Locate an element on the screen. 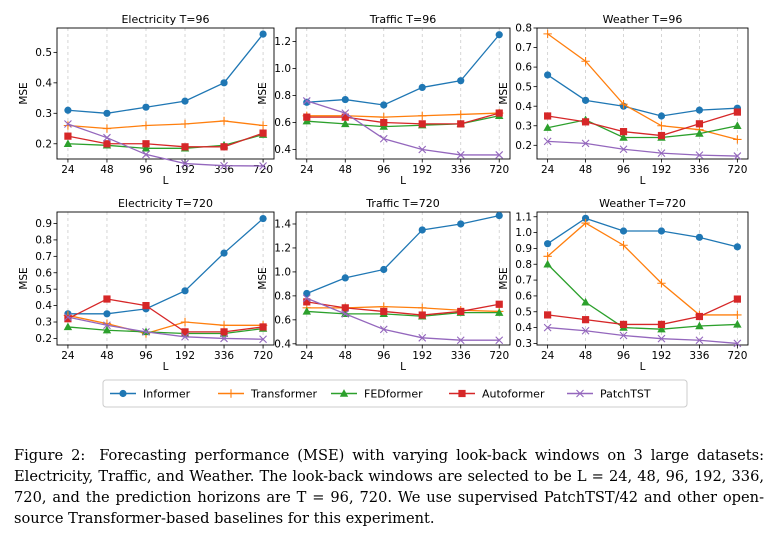 The image size is (777, 541). y-axis-label: MSE is located at coordinates (24, 278).